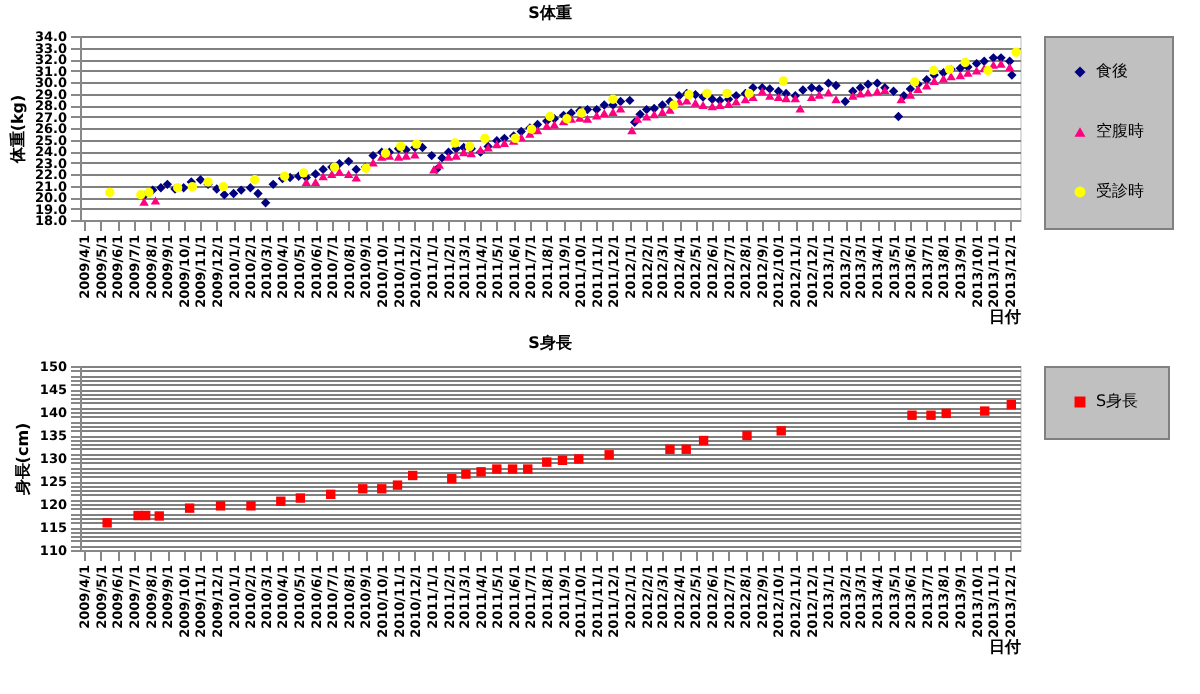  I want to click on y-axis-title: 体重(kg), so click(17, 130).